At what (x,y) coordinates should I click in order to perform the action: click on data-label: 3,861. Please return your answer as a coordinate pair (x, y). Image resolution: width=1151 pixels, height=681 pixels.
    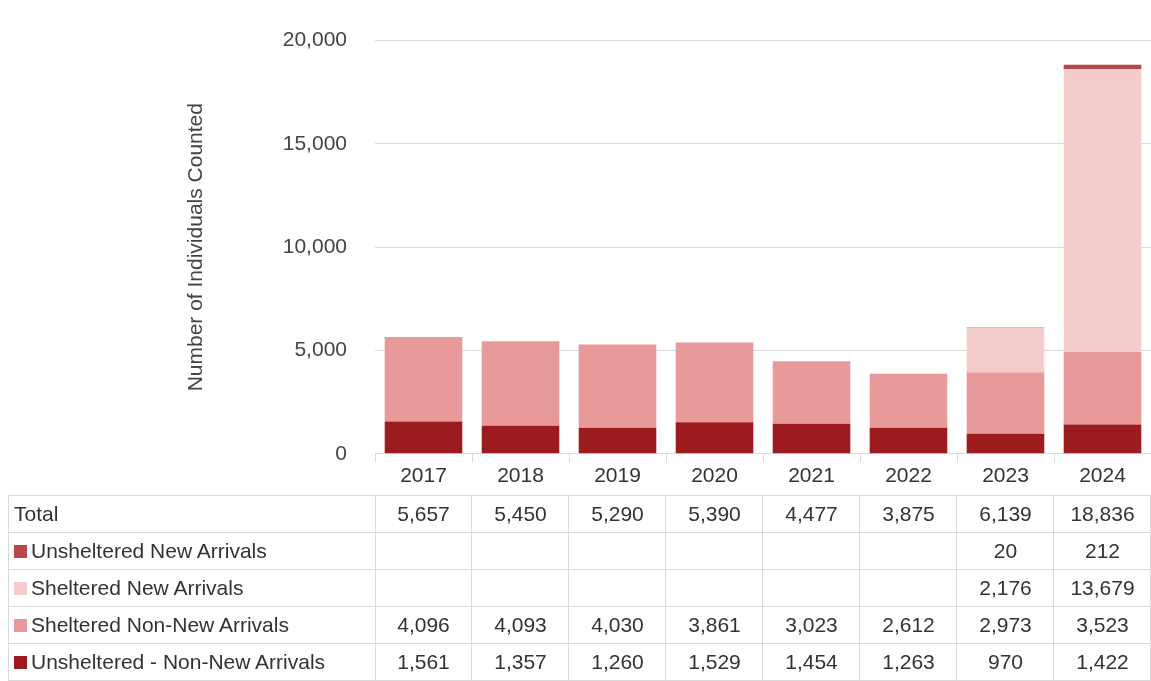
    Looking at the image, I should click on (714, 624).